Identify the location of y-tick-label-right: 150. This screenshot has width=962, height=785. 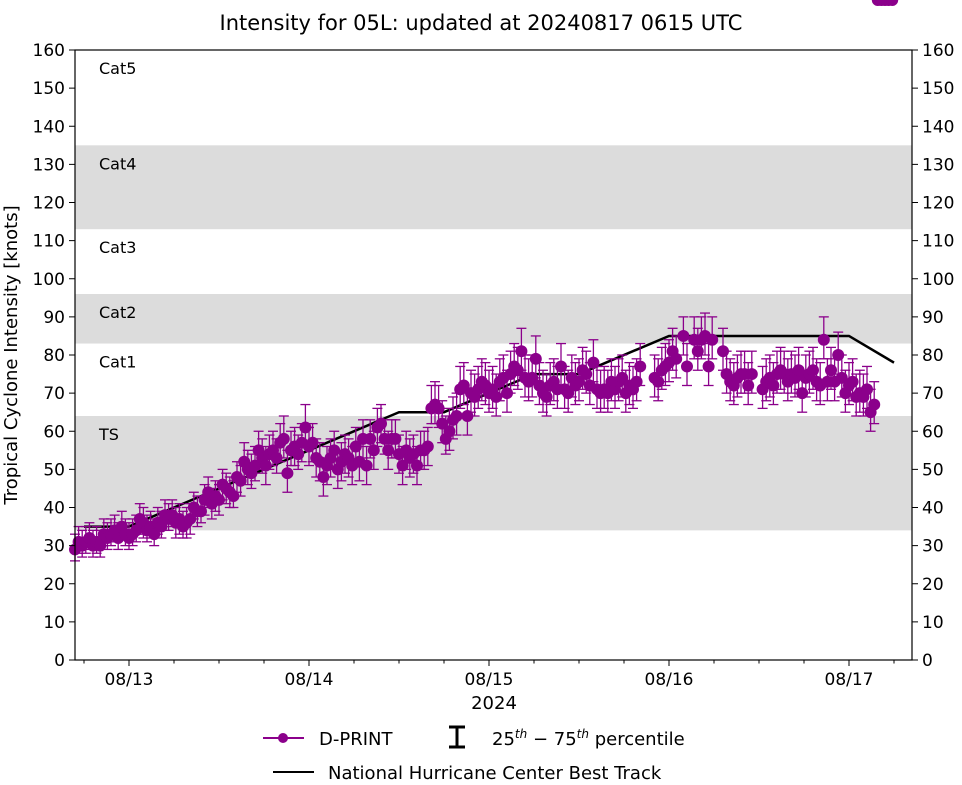
(938, 89).